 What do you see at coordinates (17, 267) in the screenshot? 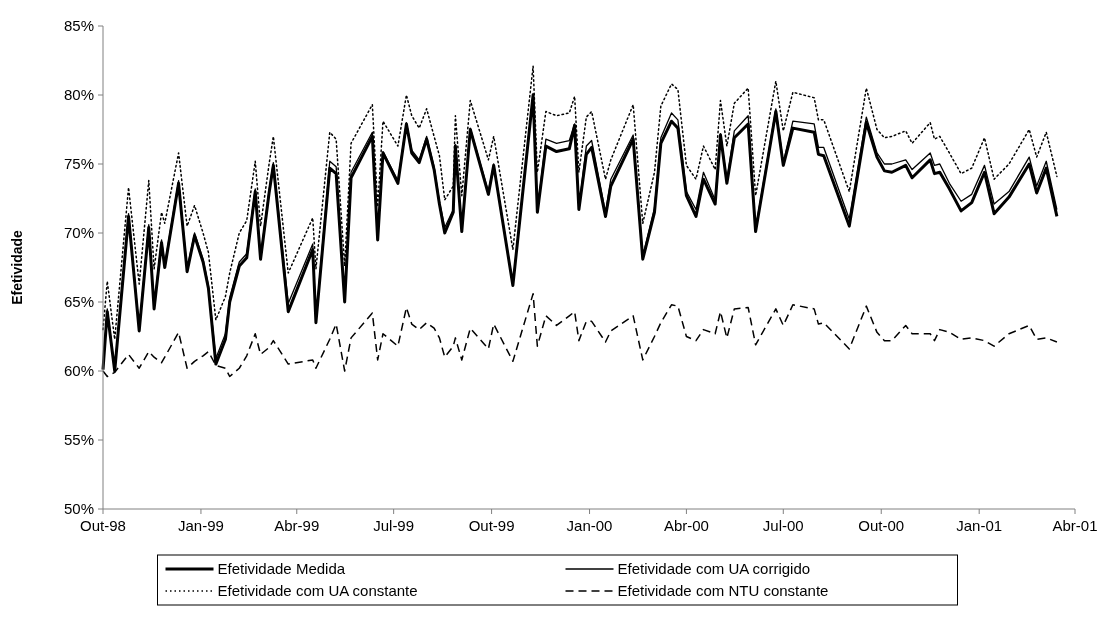
I see `y-axis-title: Efetividade` at bounding box center [17, 267].